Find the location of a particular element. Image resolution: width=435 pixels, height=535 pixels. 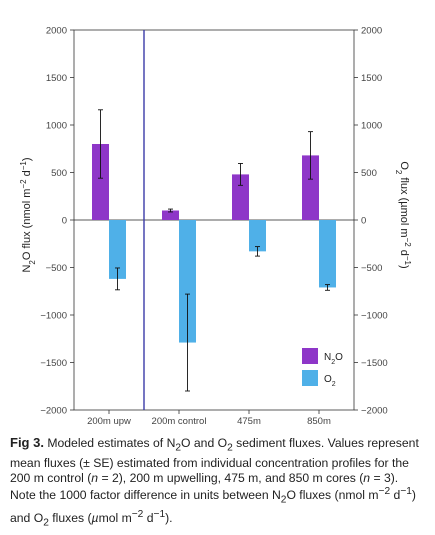

caption-sub-4: 2 is located at coordinates (46, 523).